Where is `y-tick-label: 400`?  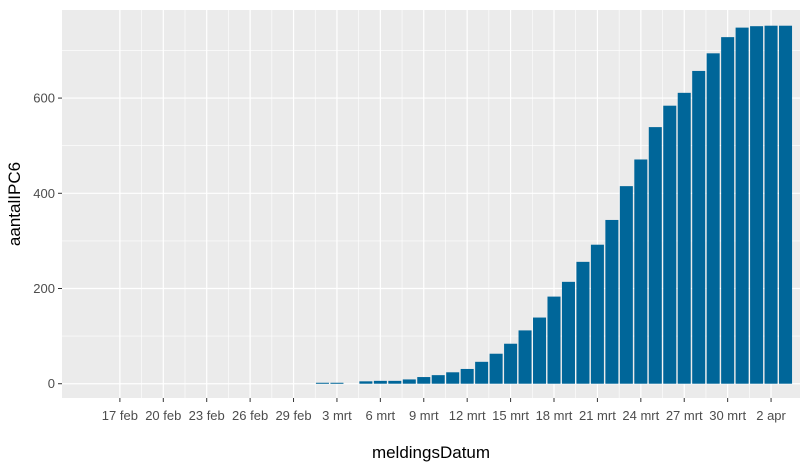
y-tick-label: 400 is located at coordinates (44, 193).